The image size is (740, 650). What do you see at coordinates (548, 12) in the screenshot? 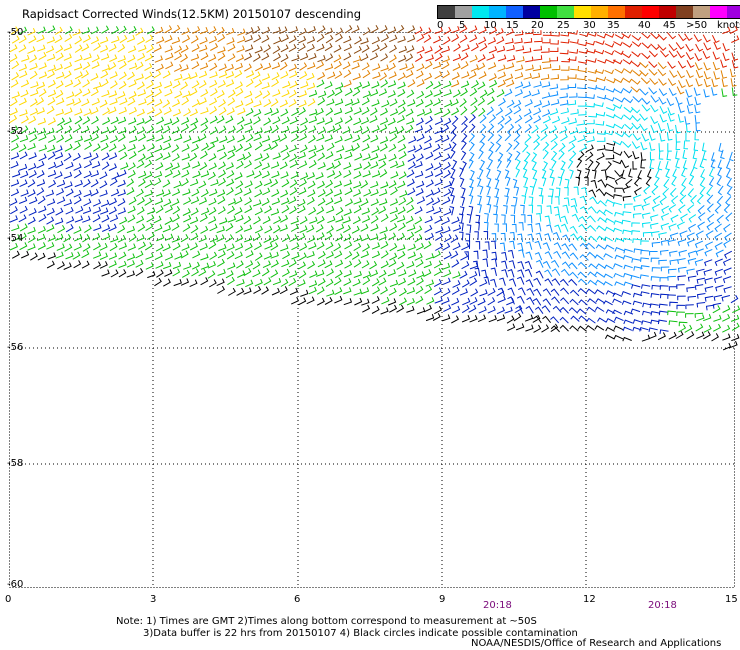
I see `legend-swatch` at bounding box center [548, 12].